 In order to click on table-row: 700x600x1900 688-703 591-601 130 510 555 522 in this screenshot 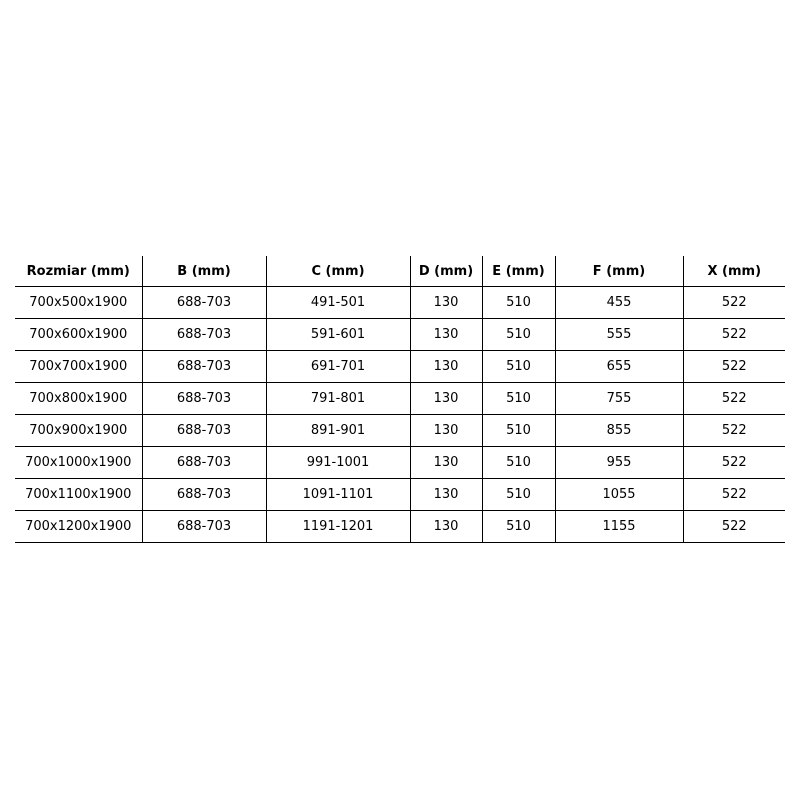, I will do `click(400, 334)`.